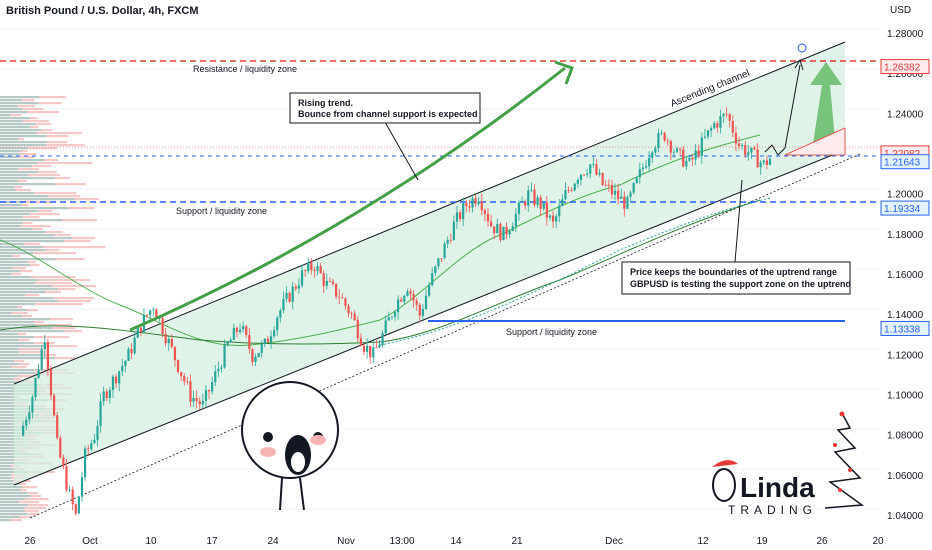 This screenshot has height=550, width=932. Describe the element at coordinates (822, 541) in the screenshot. I see `x-tick-label: 26` at that location.